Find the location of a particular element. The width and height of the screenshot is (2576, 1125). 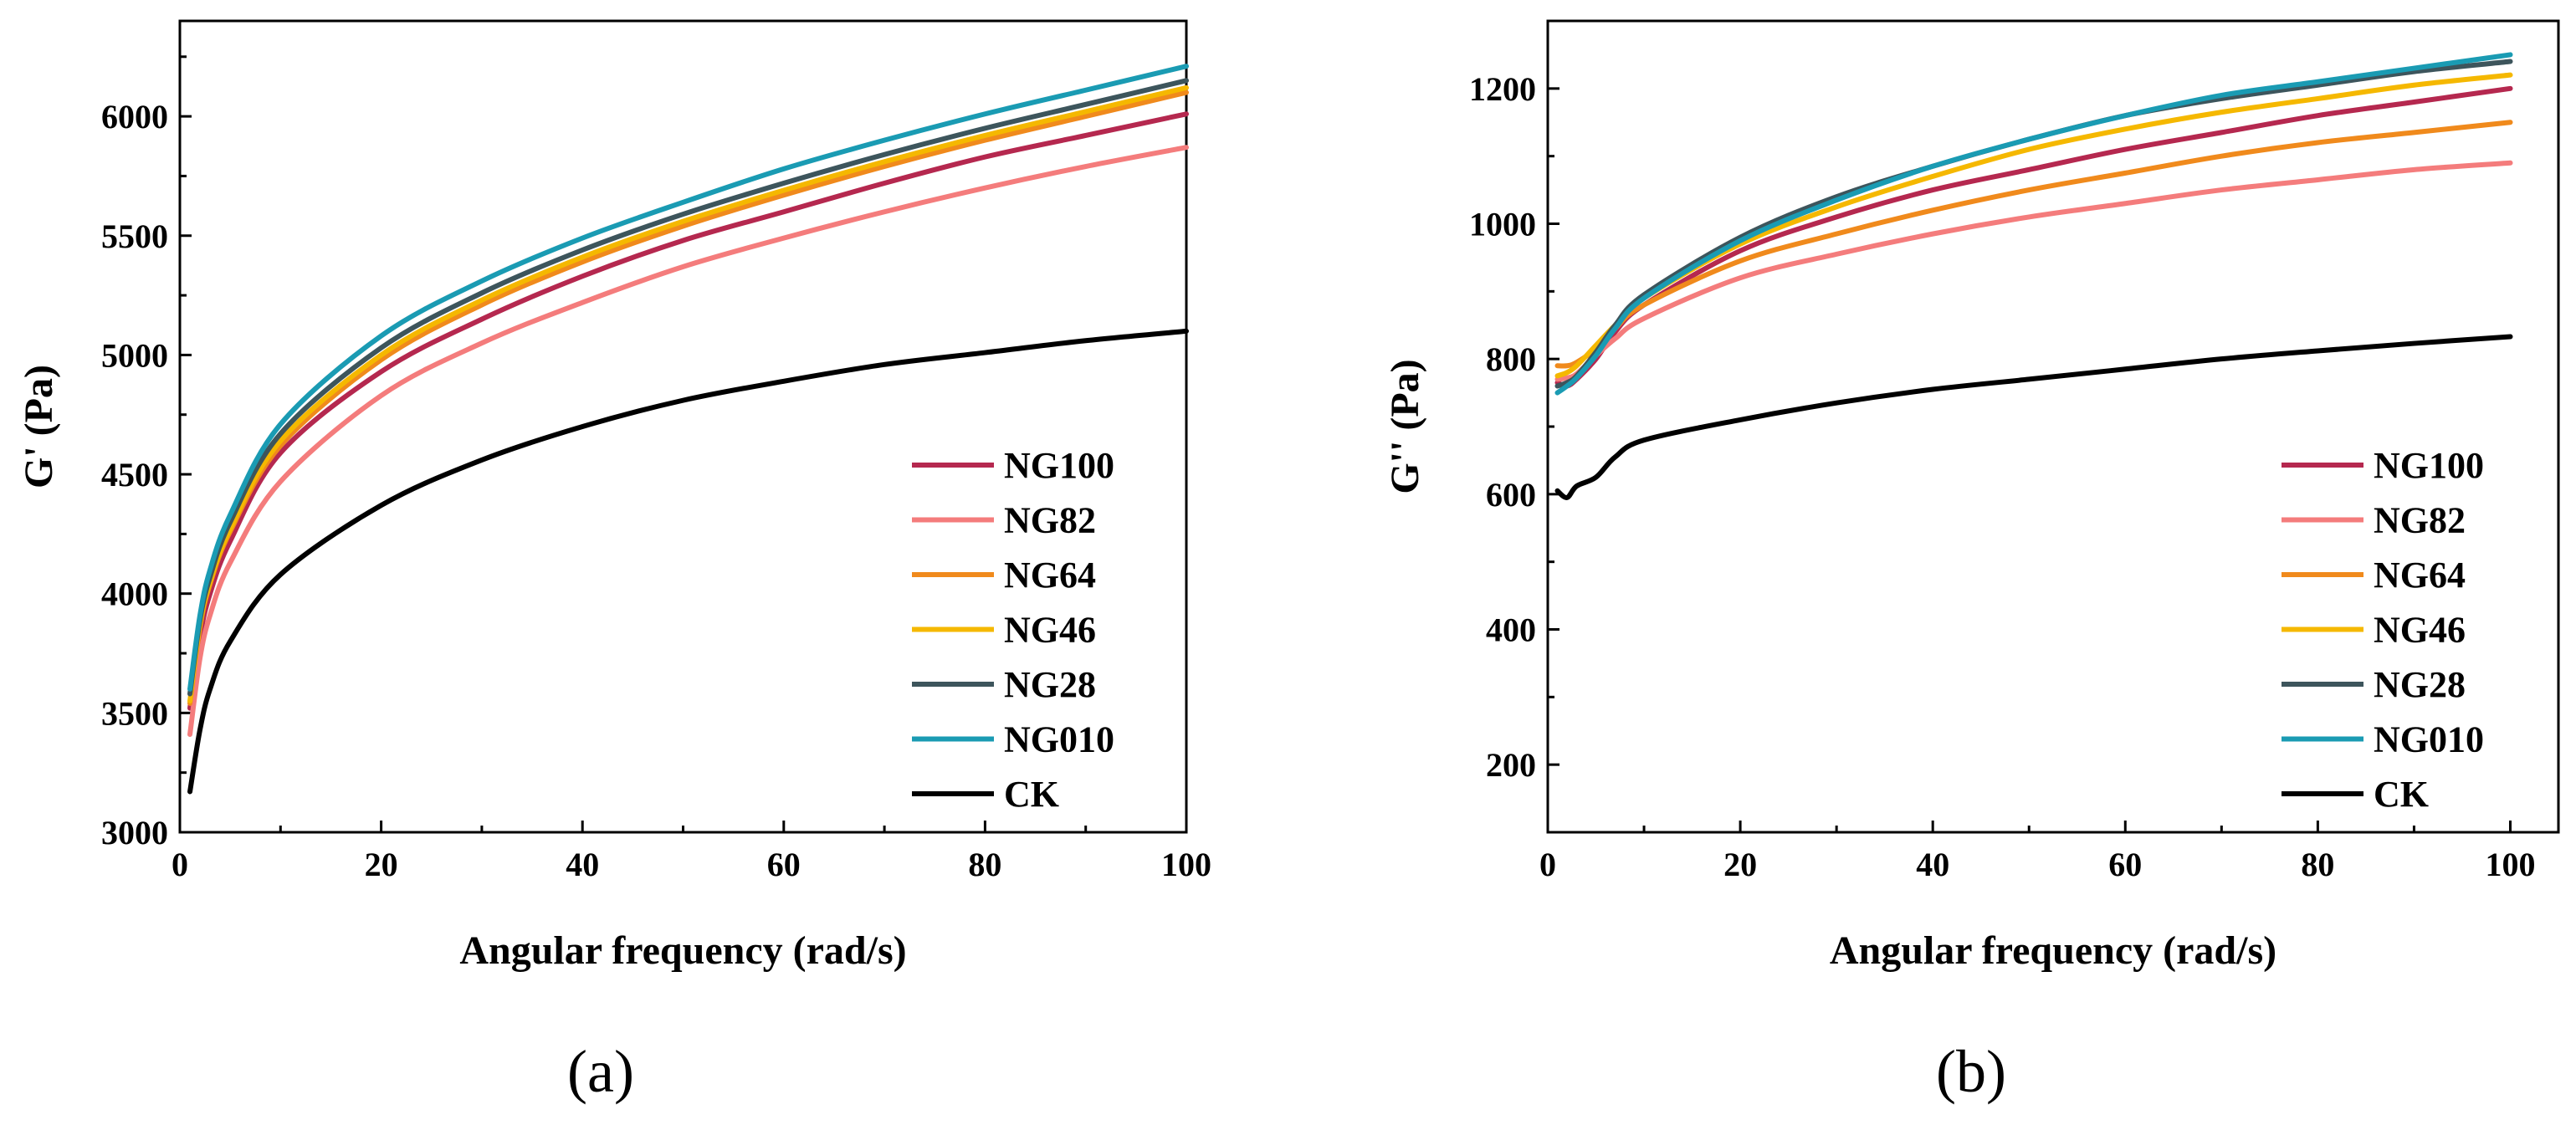

series-line-ng46 is located at coordinates (2034, 225).